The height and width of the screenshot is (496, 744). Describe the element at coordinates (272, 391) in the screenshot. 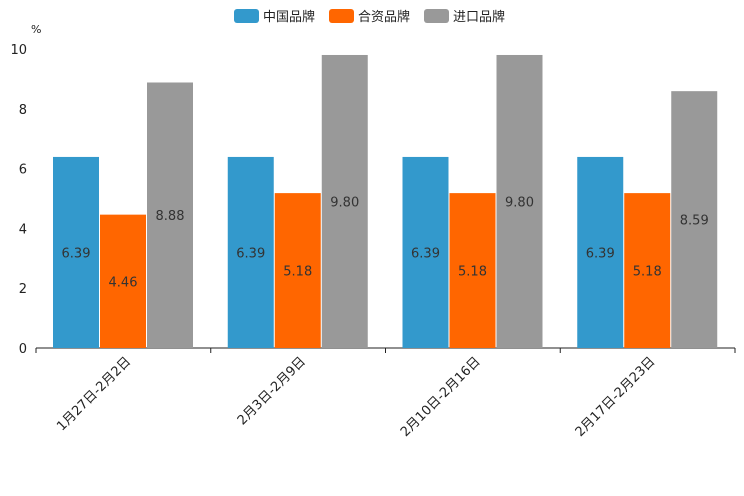

I see `x-tick-label: 2月3日-2月9日` at that location.